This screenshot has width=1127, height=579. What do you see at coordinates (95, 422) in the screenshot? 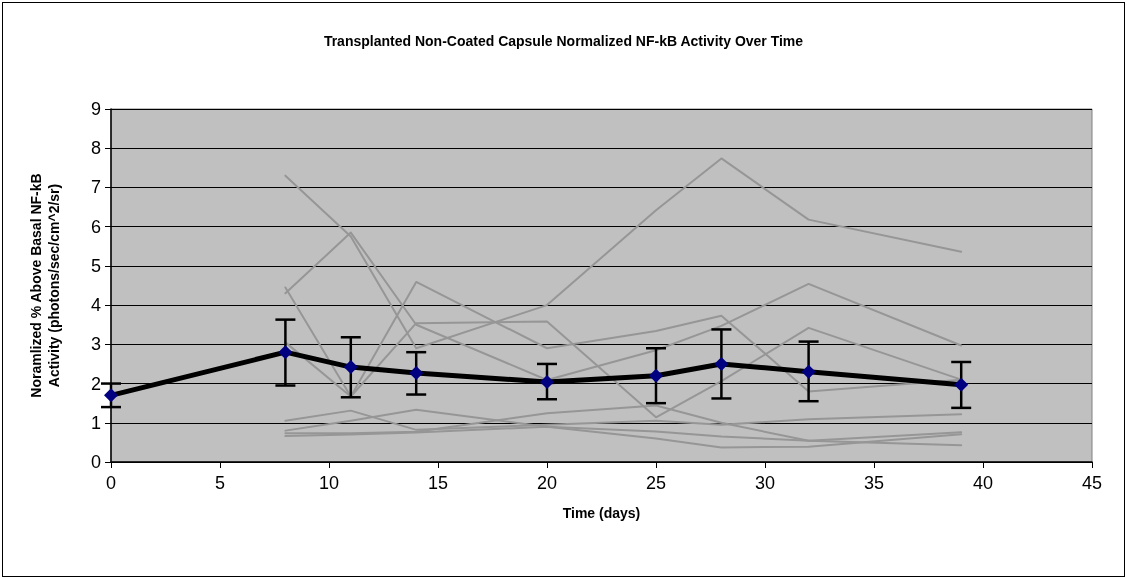
I see `y-tick-label: 1` at bounding box center [95, 422].